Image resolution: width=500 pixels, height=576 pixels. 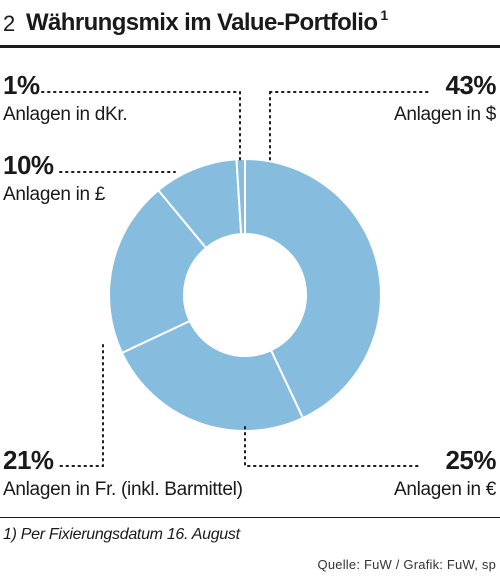 I want to click on slice-chf, so click(x=158, y=271).